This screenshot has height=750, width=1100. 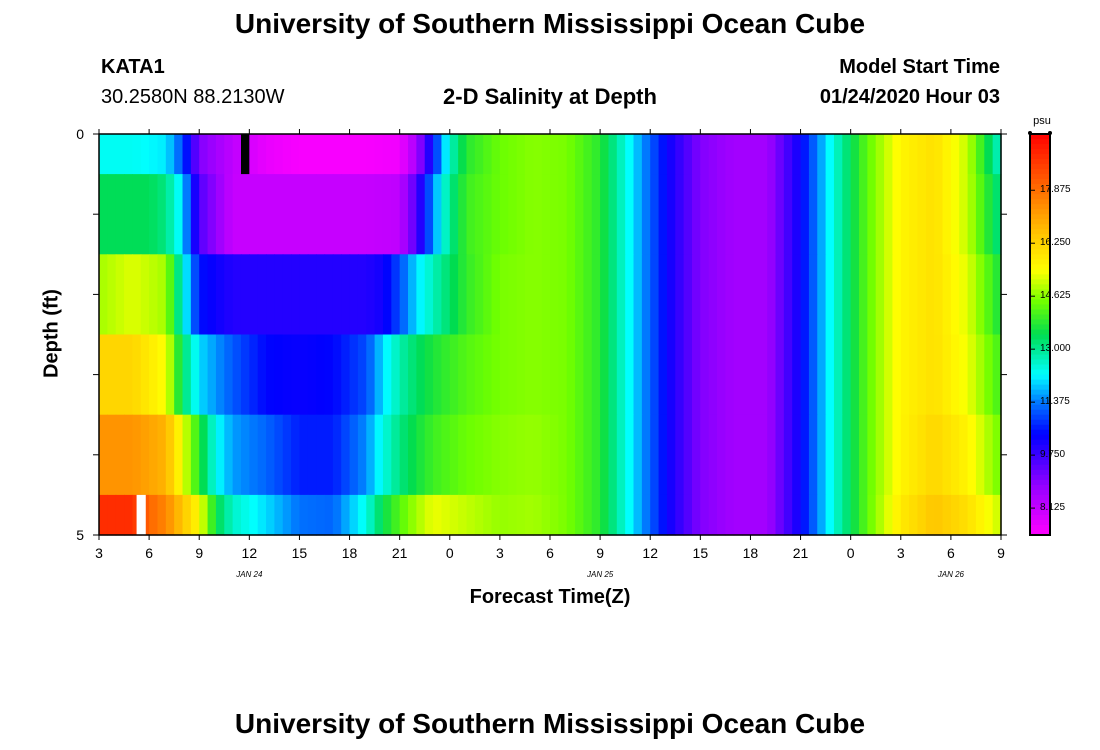 I want to click on x-tick-label: 6, so click(x=550, y=553).